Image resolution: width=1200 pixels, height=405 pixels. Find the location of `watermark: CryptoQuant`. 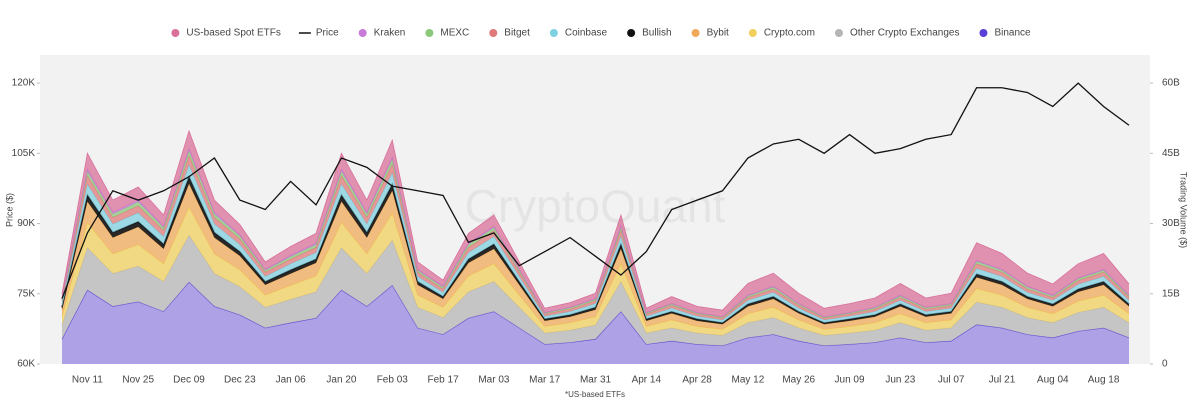

watermark: CryptoQuant is located at coordinates (595, 206).